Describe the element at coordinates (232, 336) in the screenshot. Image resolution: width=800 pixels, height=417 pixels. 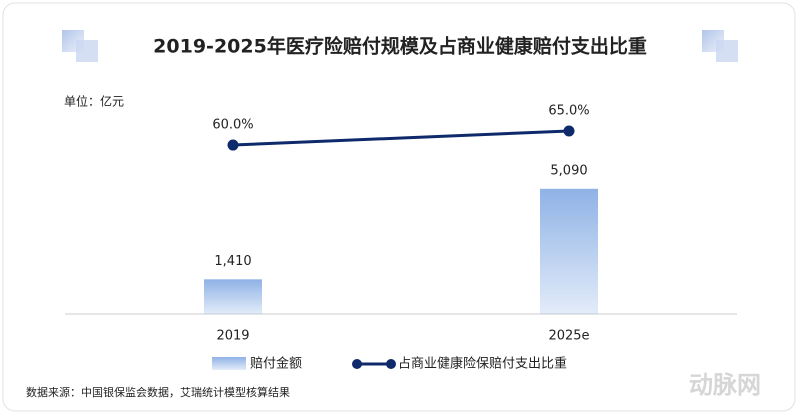
I see `x-tick-label: 2019` at that location.